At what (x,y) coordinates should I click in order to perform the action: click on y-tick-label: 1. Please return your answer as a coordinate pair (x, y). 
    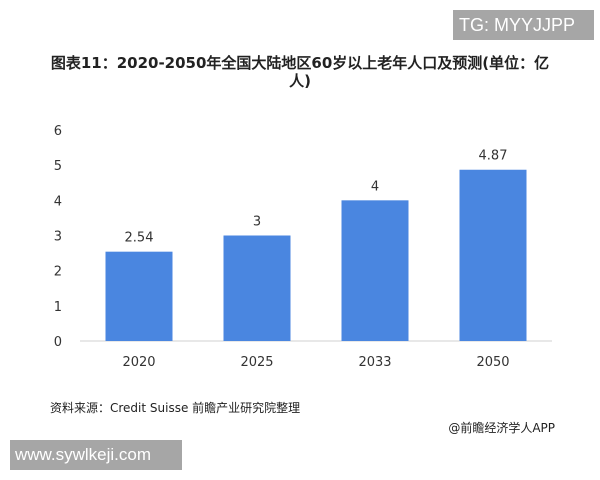
    Looking at the image, I should click on (58, 307).